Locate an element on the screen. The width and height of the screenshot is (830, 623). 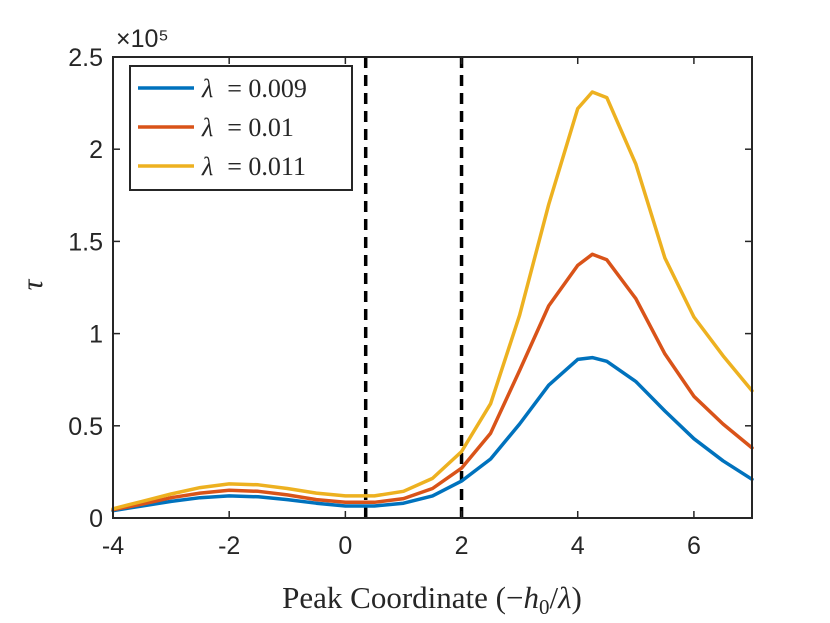
x-tick-label-2: 0 is located at coordinates (345, 546).